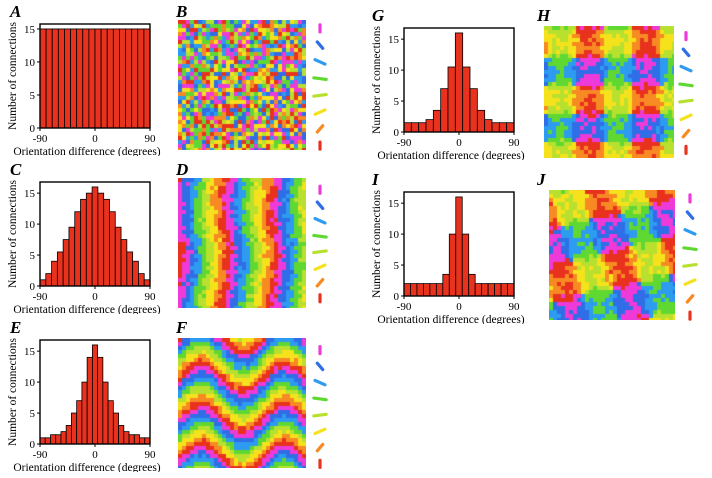  Describe the element at coordinates (95, 139) in the screenshot. I see `x-tick-label: 0` at that location.